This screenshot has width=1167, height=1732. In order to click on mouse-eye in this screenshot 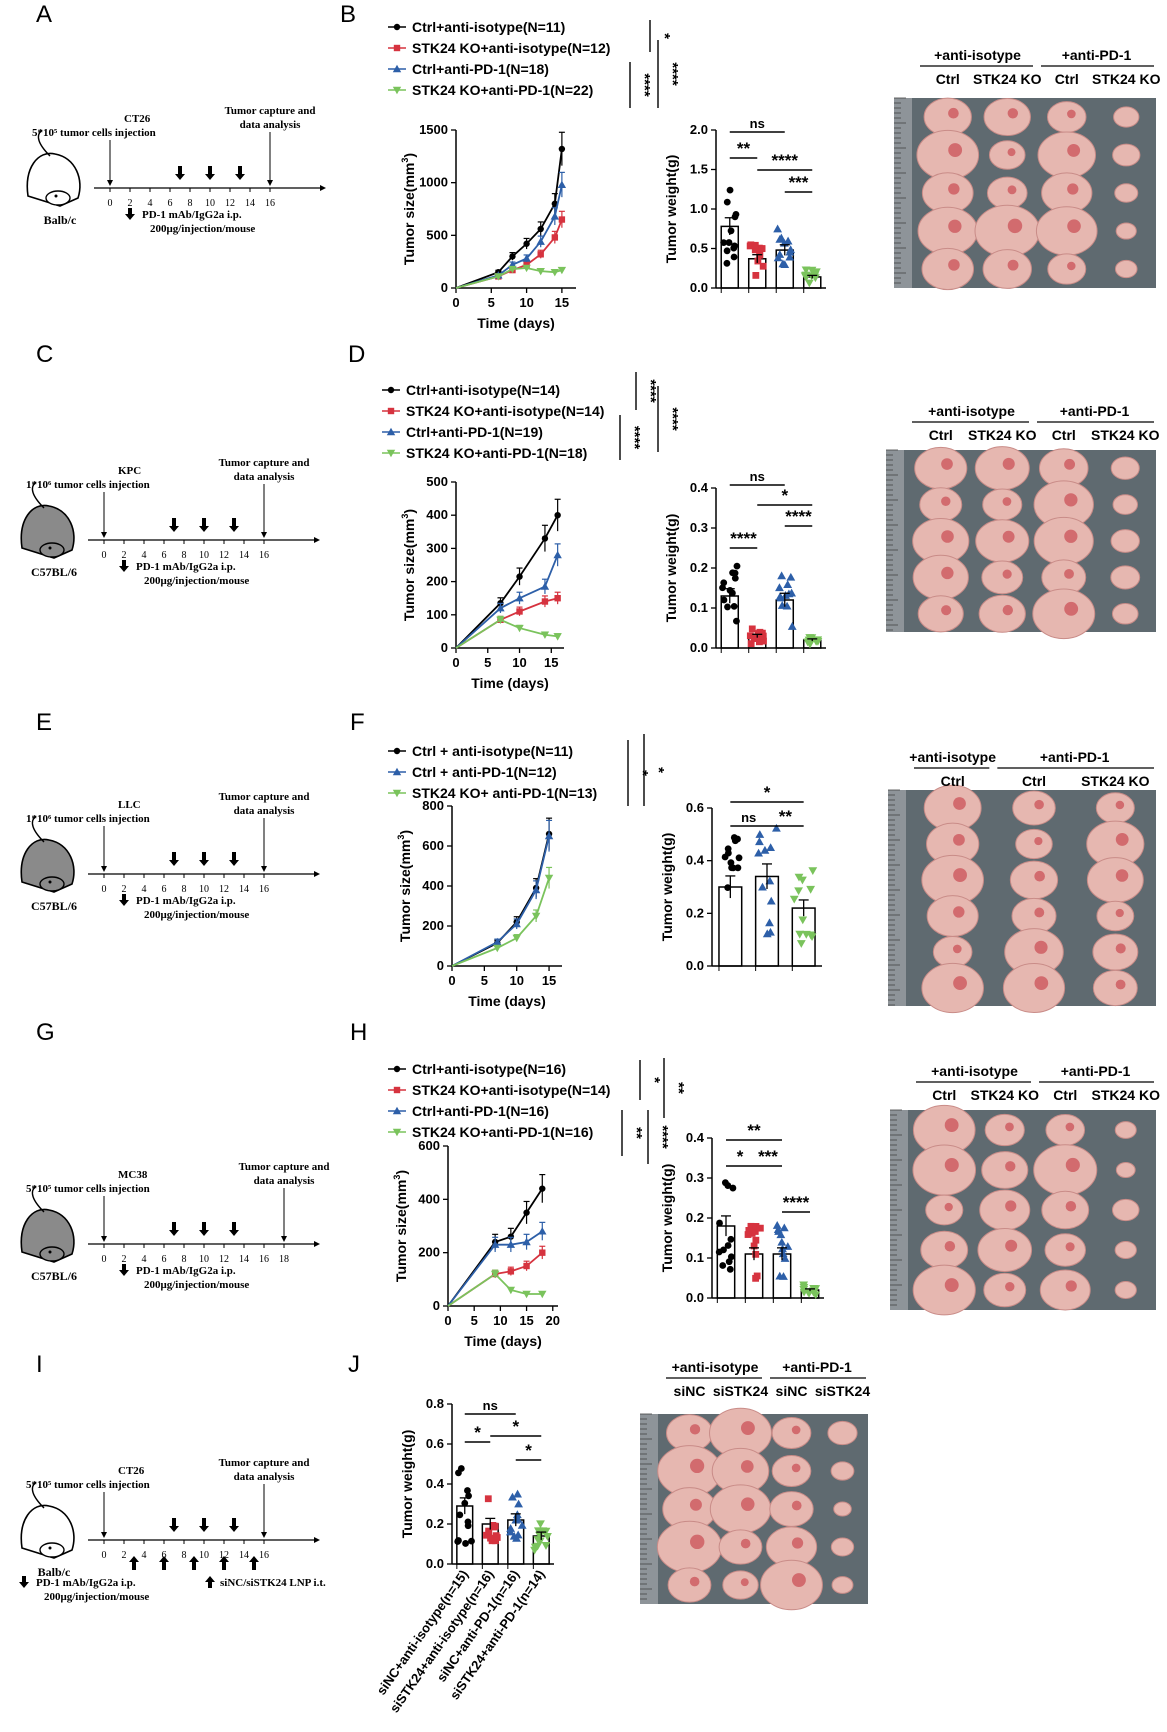, I will do `click(50, 548)`.